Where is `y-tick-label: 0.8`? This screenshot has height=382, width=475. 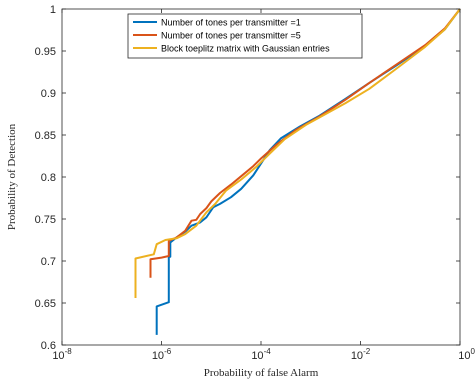
y-tick-label: 0.8 is located at coordinates (48, 178).